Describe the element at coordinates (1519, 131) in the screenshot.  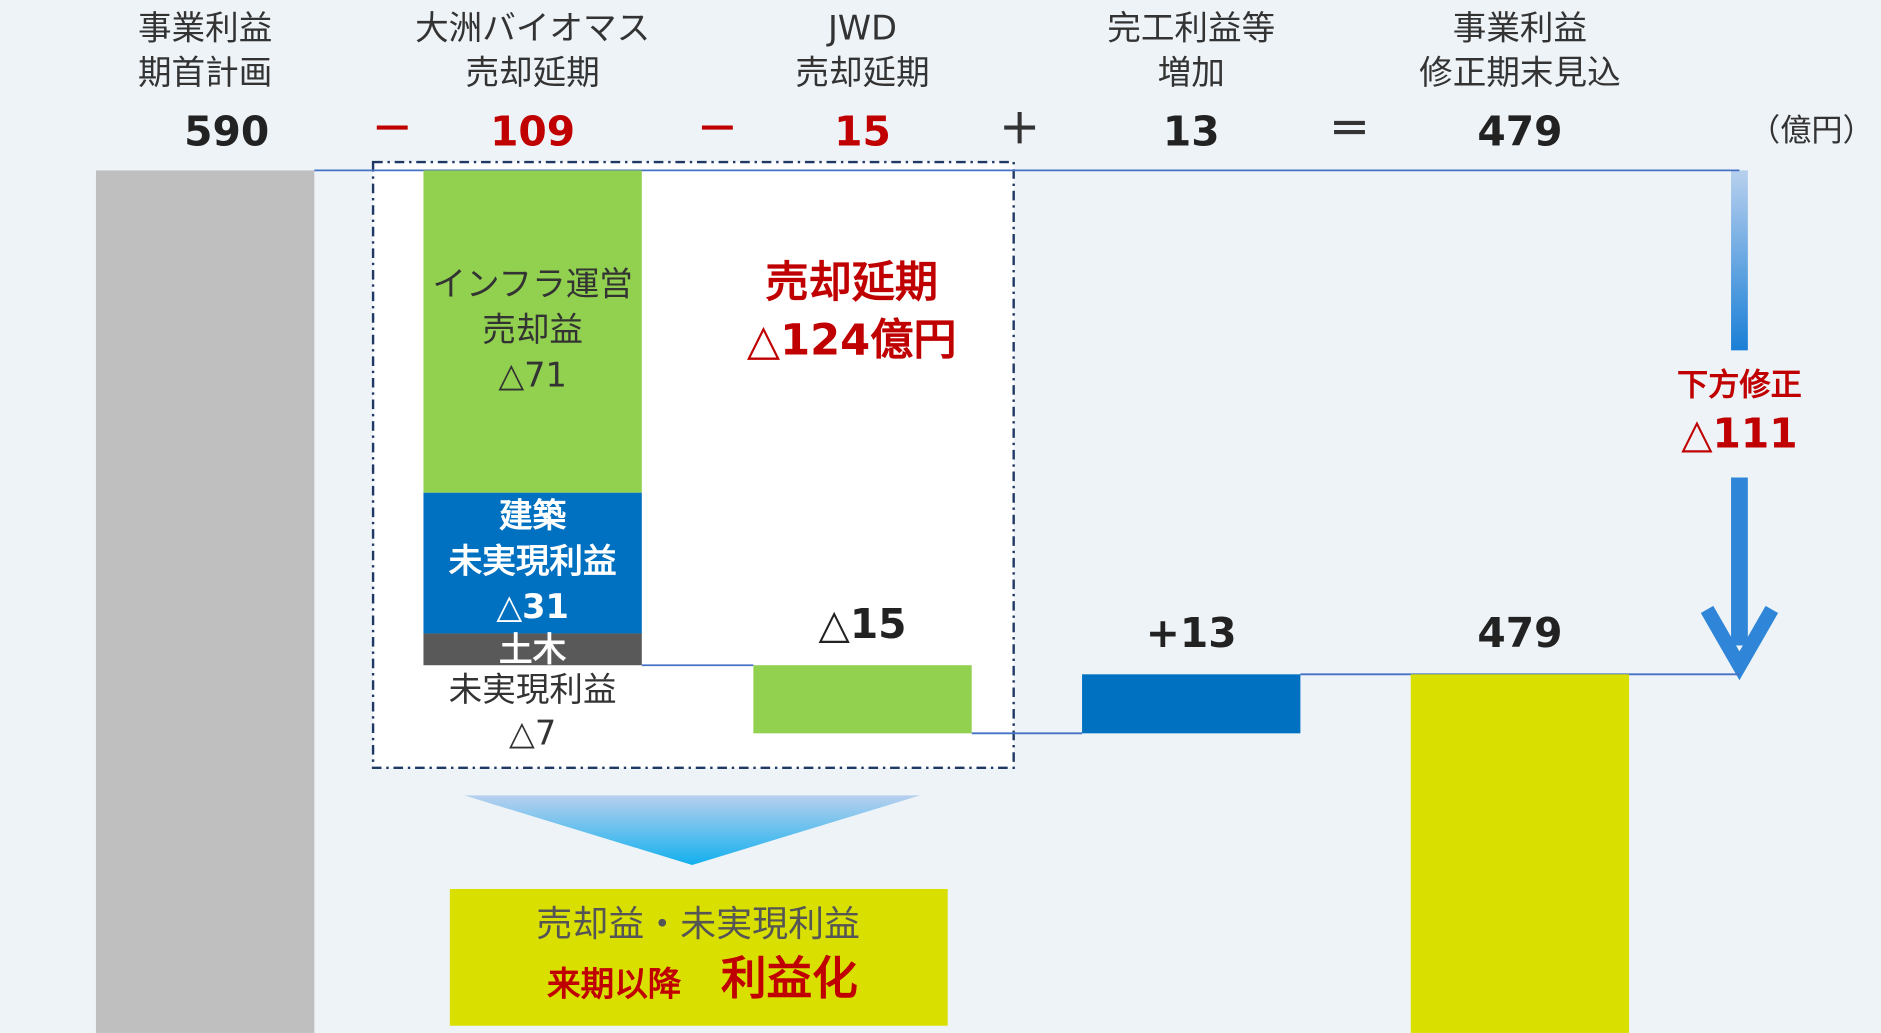
I see `header-value: 479` at that location.